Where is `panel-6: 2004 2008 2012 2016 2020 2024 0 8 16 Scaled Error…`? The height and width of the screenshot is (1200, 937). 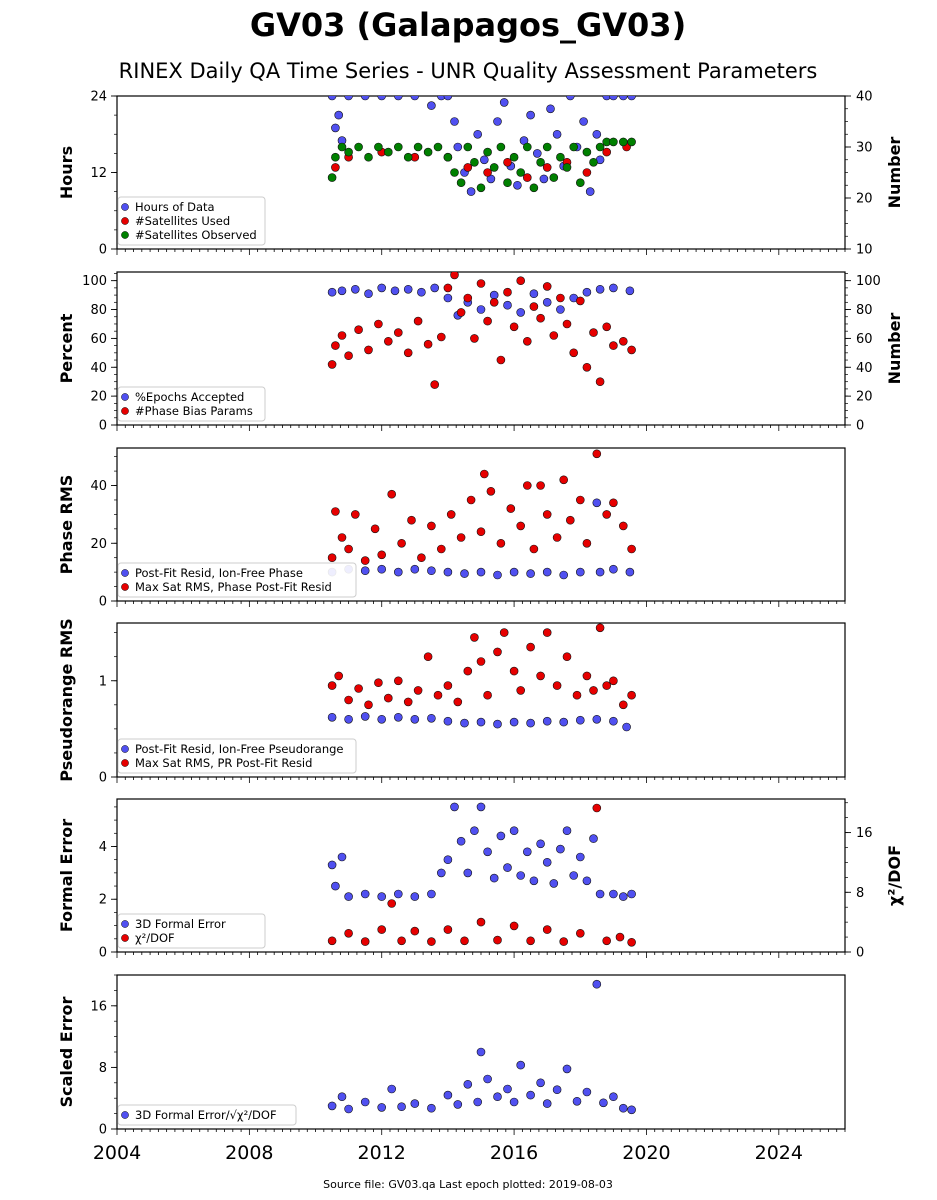 panel-6: 2004 2008 2012 2016 2020 2024 0 8 16 Scaled Error… is located at coordinates (451, 1069).